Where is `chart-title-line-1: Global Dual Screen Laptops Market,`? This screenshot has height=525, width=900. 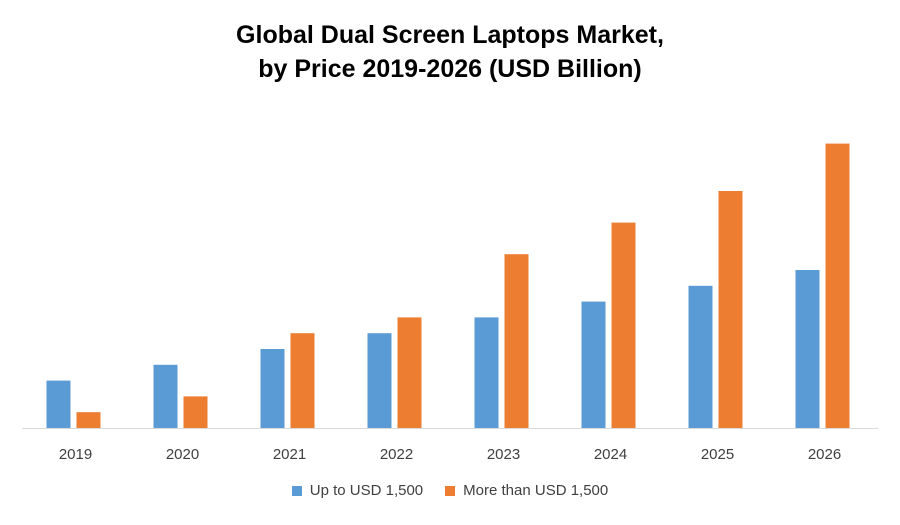
chart-title-line-1: Global Dual Screen Laptops Market, is located at coordinates (450, 35).